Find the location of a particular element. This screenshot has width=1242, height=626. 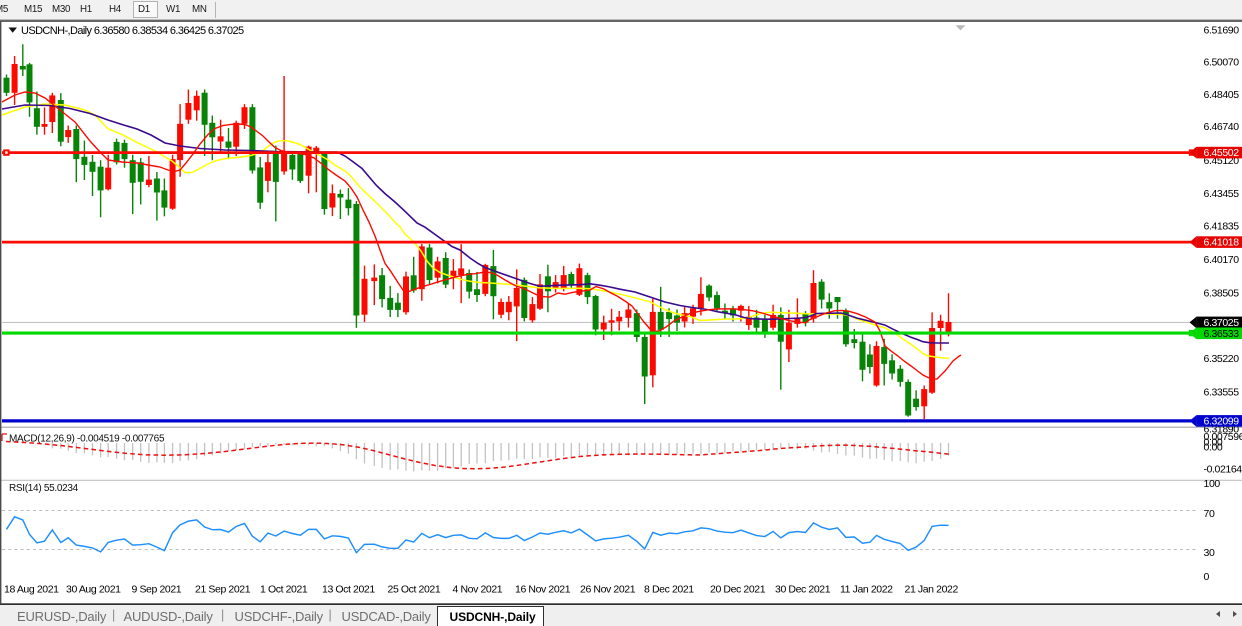

svg-text: 6.46740 is located at coordinates (1222, 127).